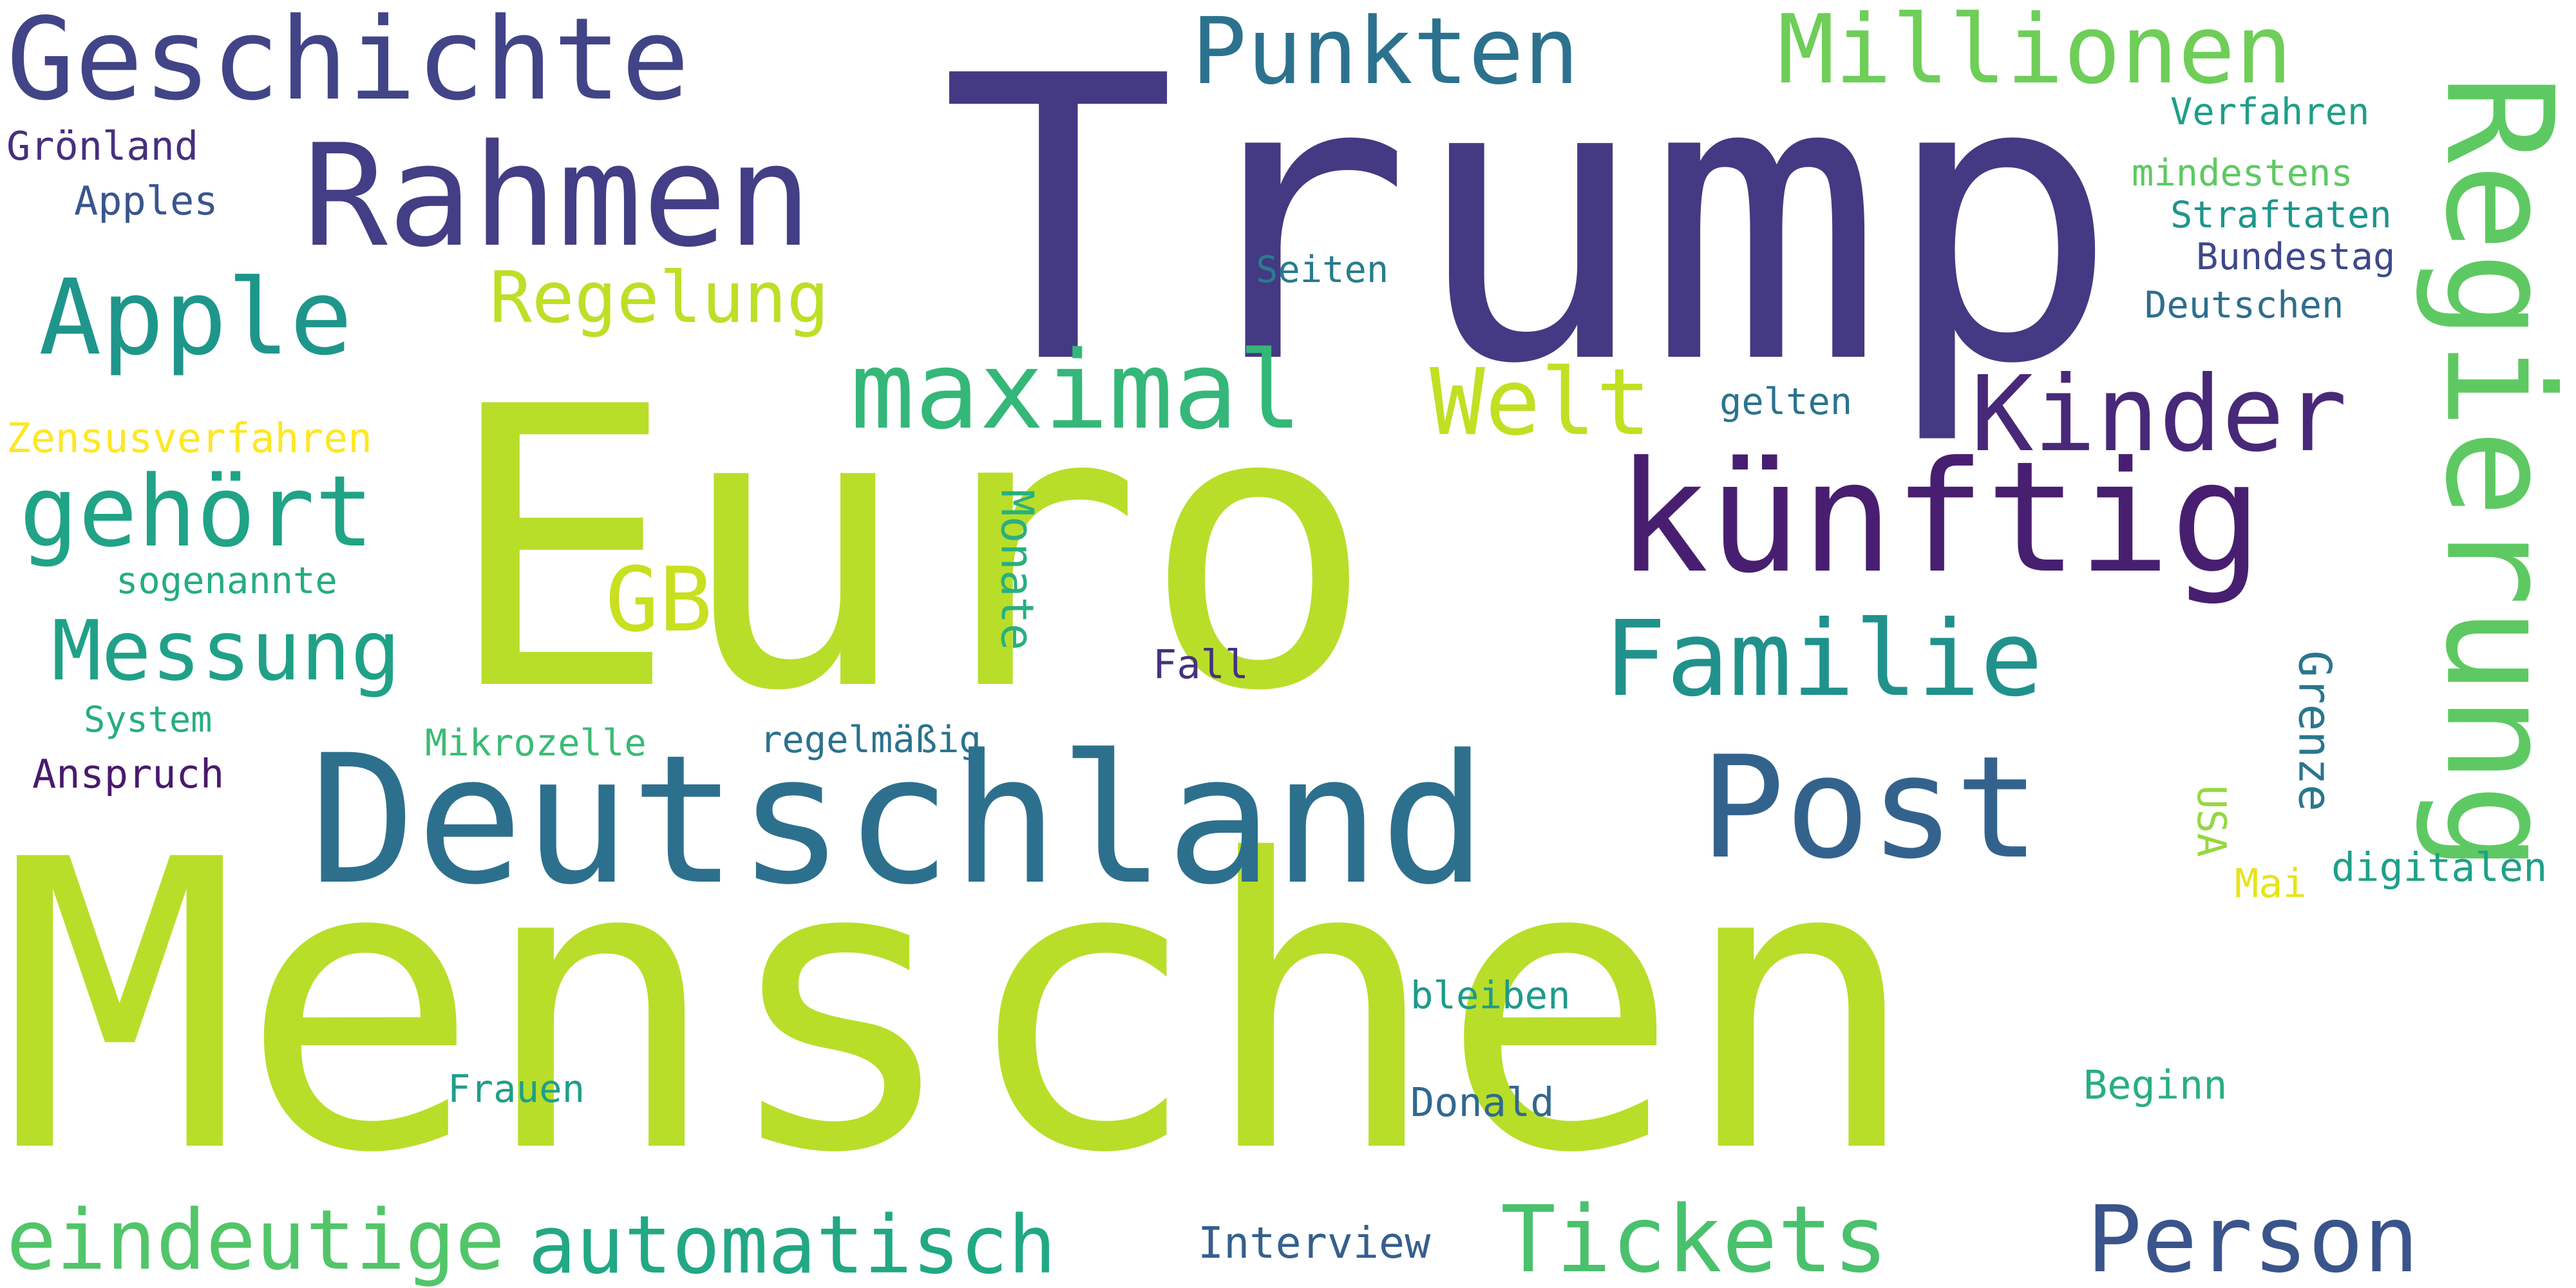 The width and height of the screenshot is (2576, 1288). I want to click on cloud-word: Frauen, so click(516, 1089).